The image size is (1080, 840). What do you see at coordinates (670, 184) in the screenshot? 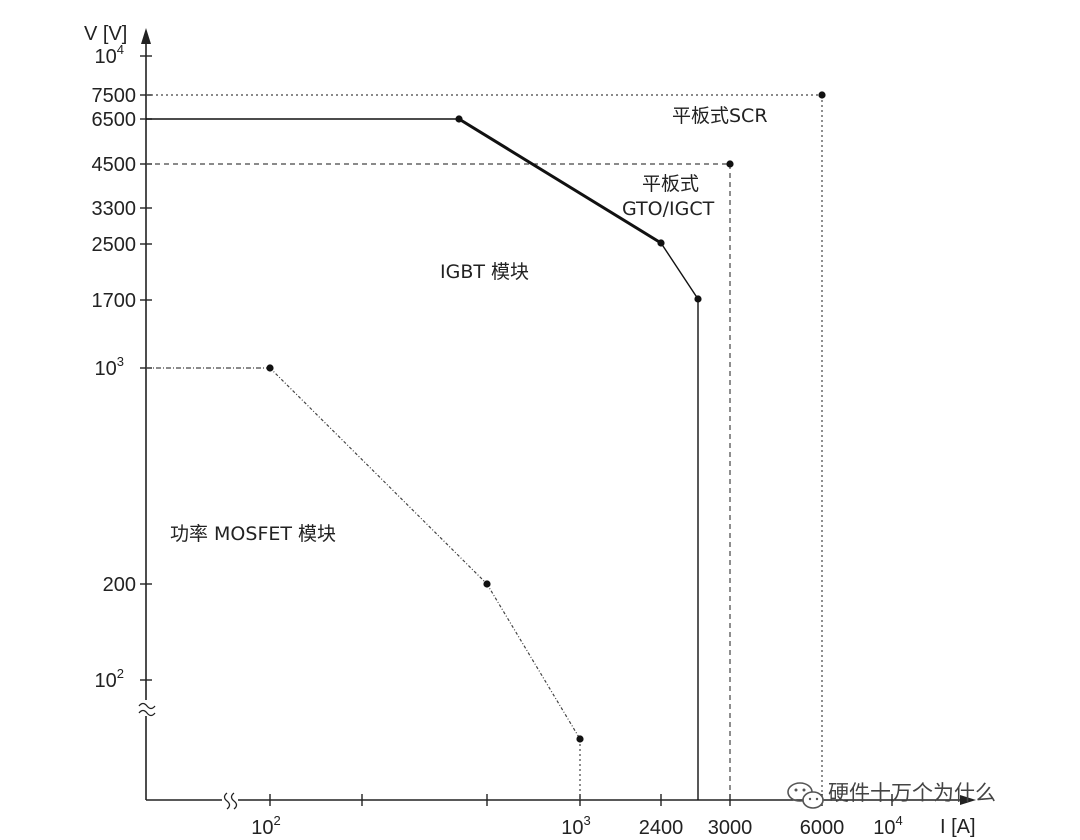
I see `annotation-gto-line1: 平板式` at bounding box center [670, 184].